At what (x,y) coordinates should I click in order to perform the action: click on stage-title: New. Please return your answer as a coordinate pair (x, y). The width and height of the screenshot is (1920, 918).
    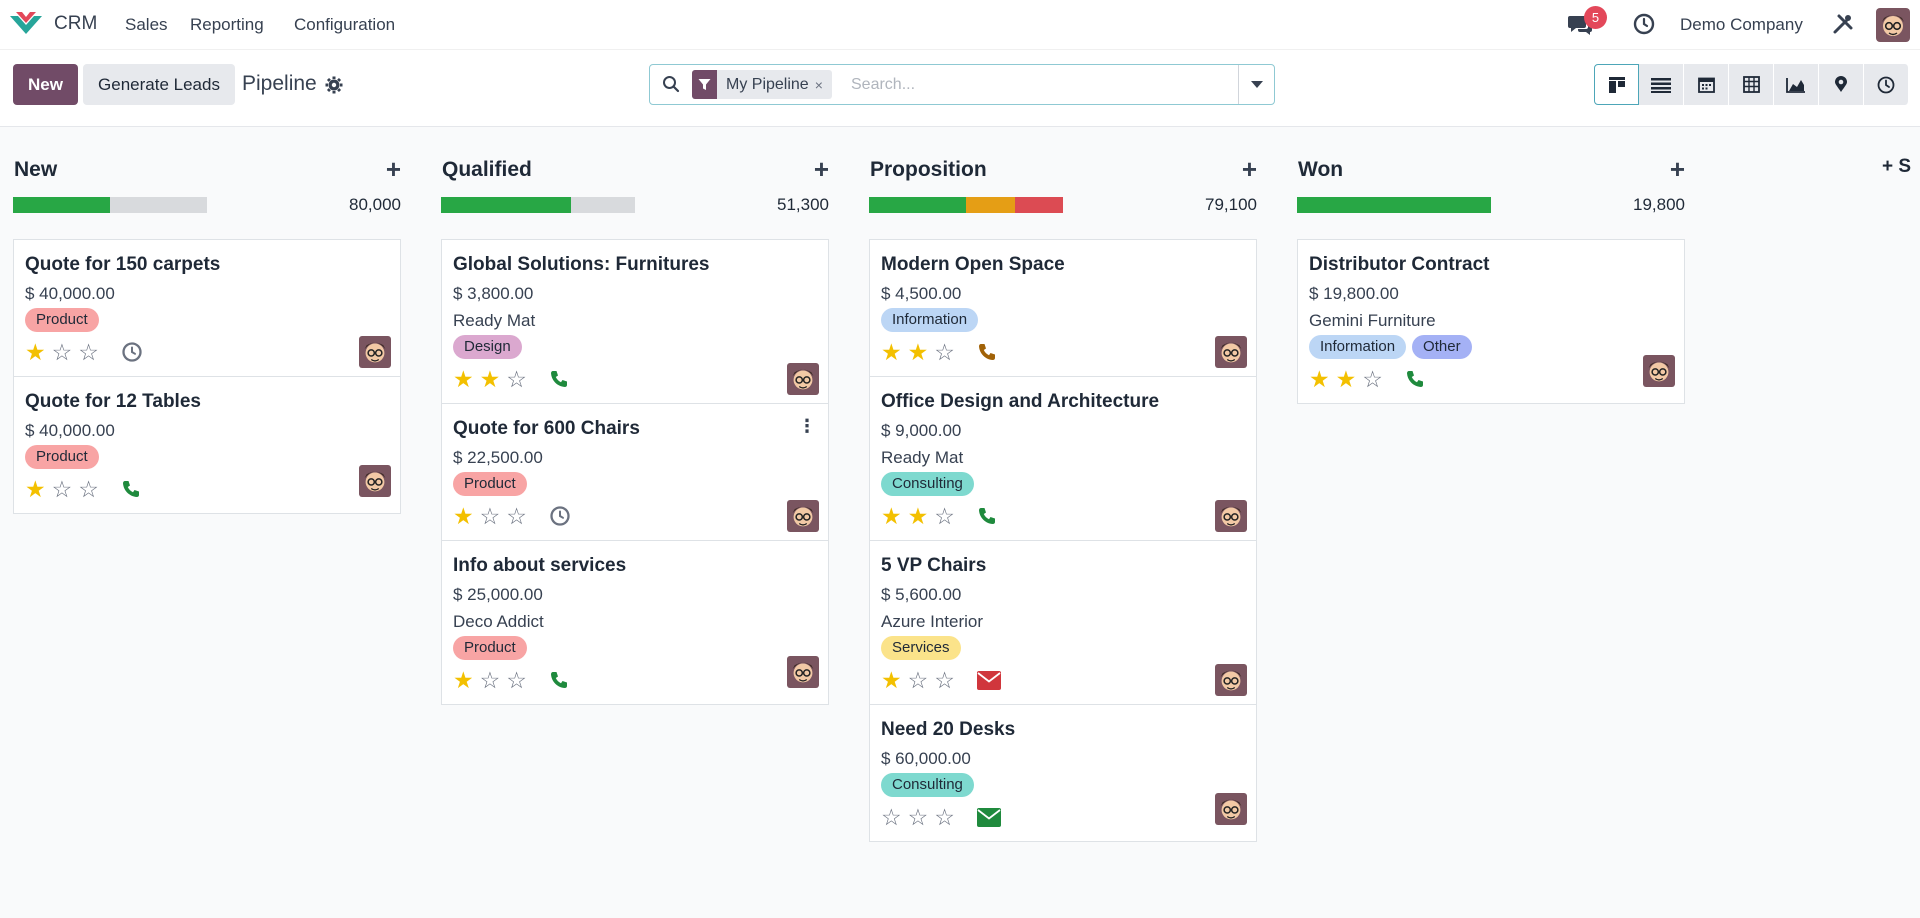
    Looking at the image, I should click on (36, 169).